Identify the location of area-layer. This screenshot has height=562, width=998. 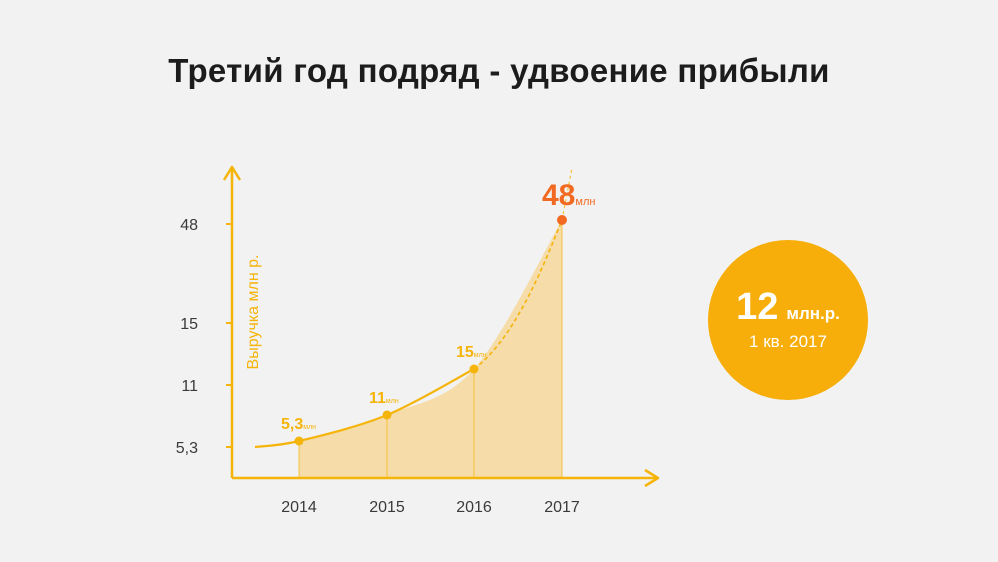
(430, 349).